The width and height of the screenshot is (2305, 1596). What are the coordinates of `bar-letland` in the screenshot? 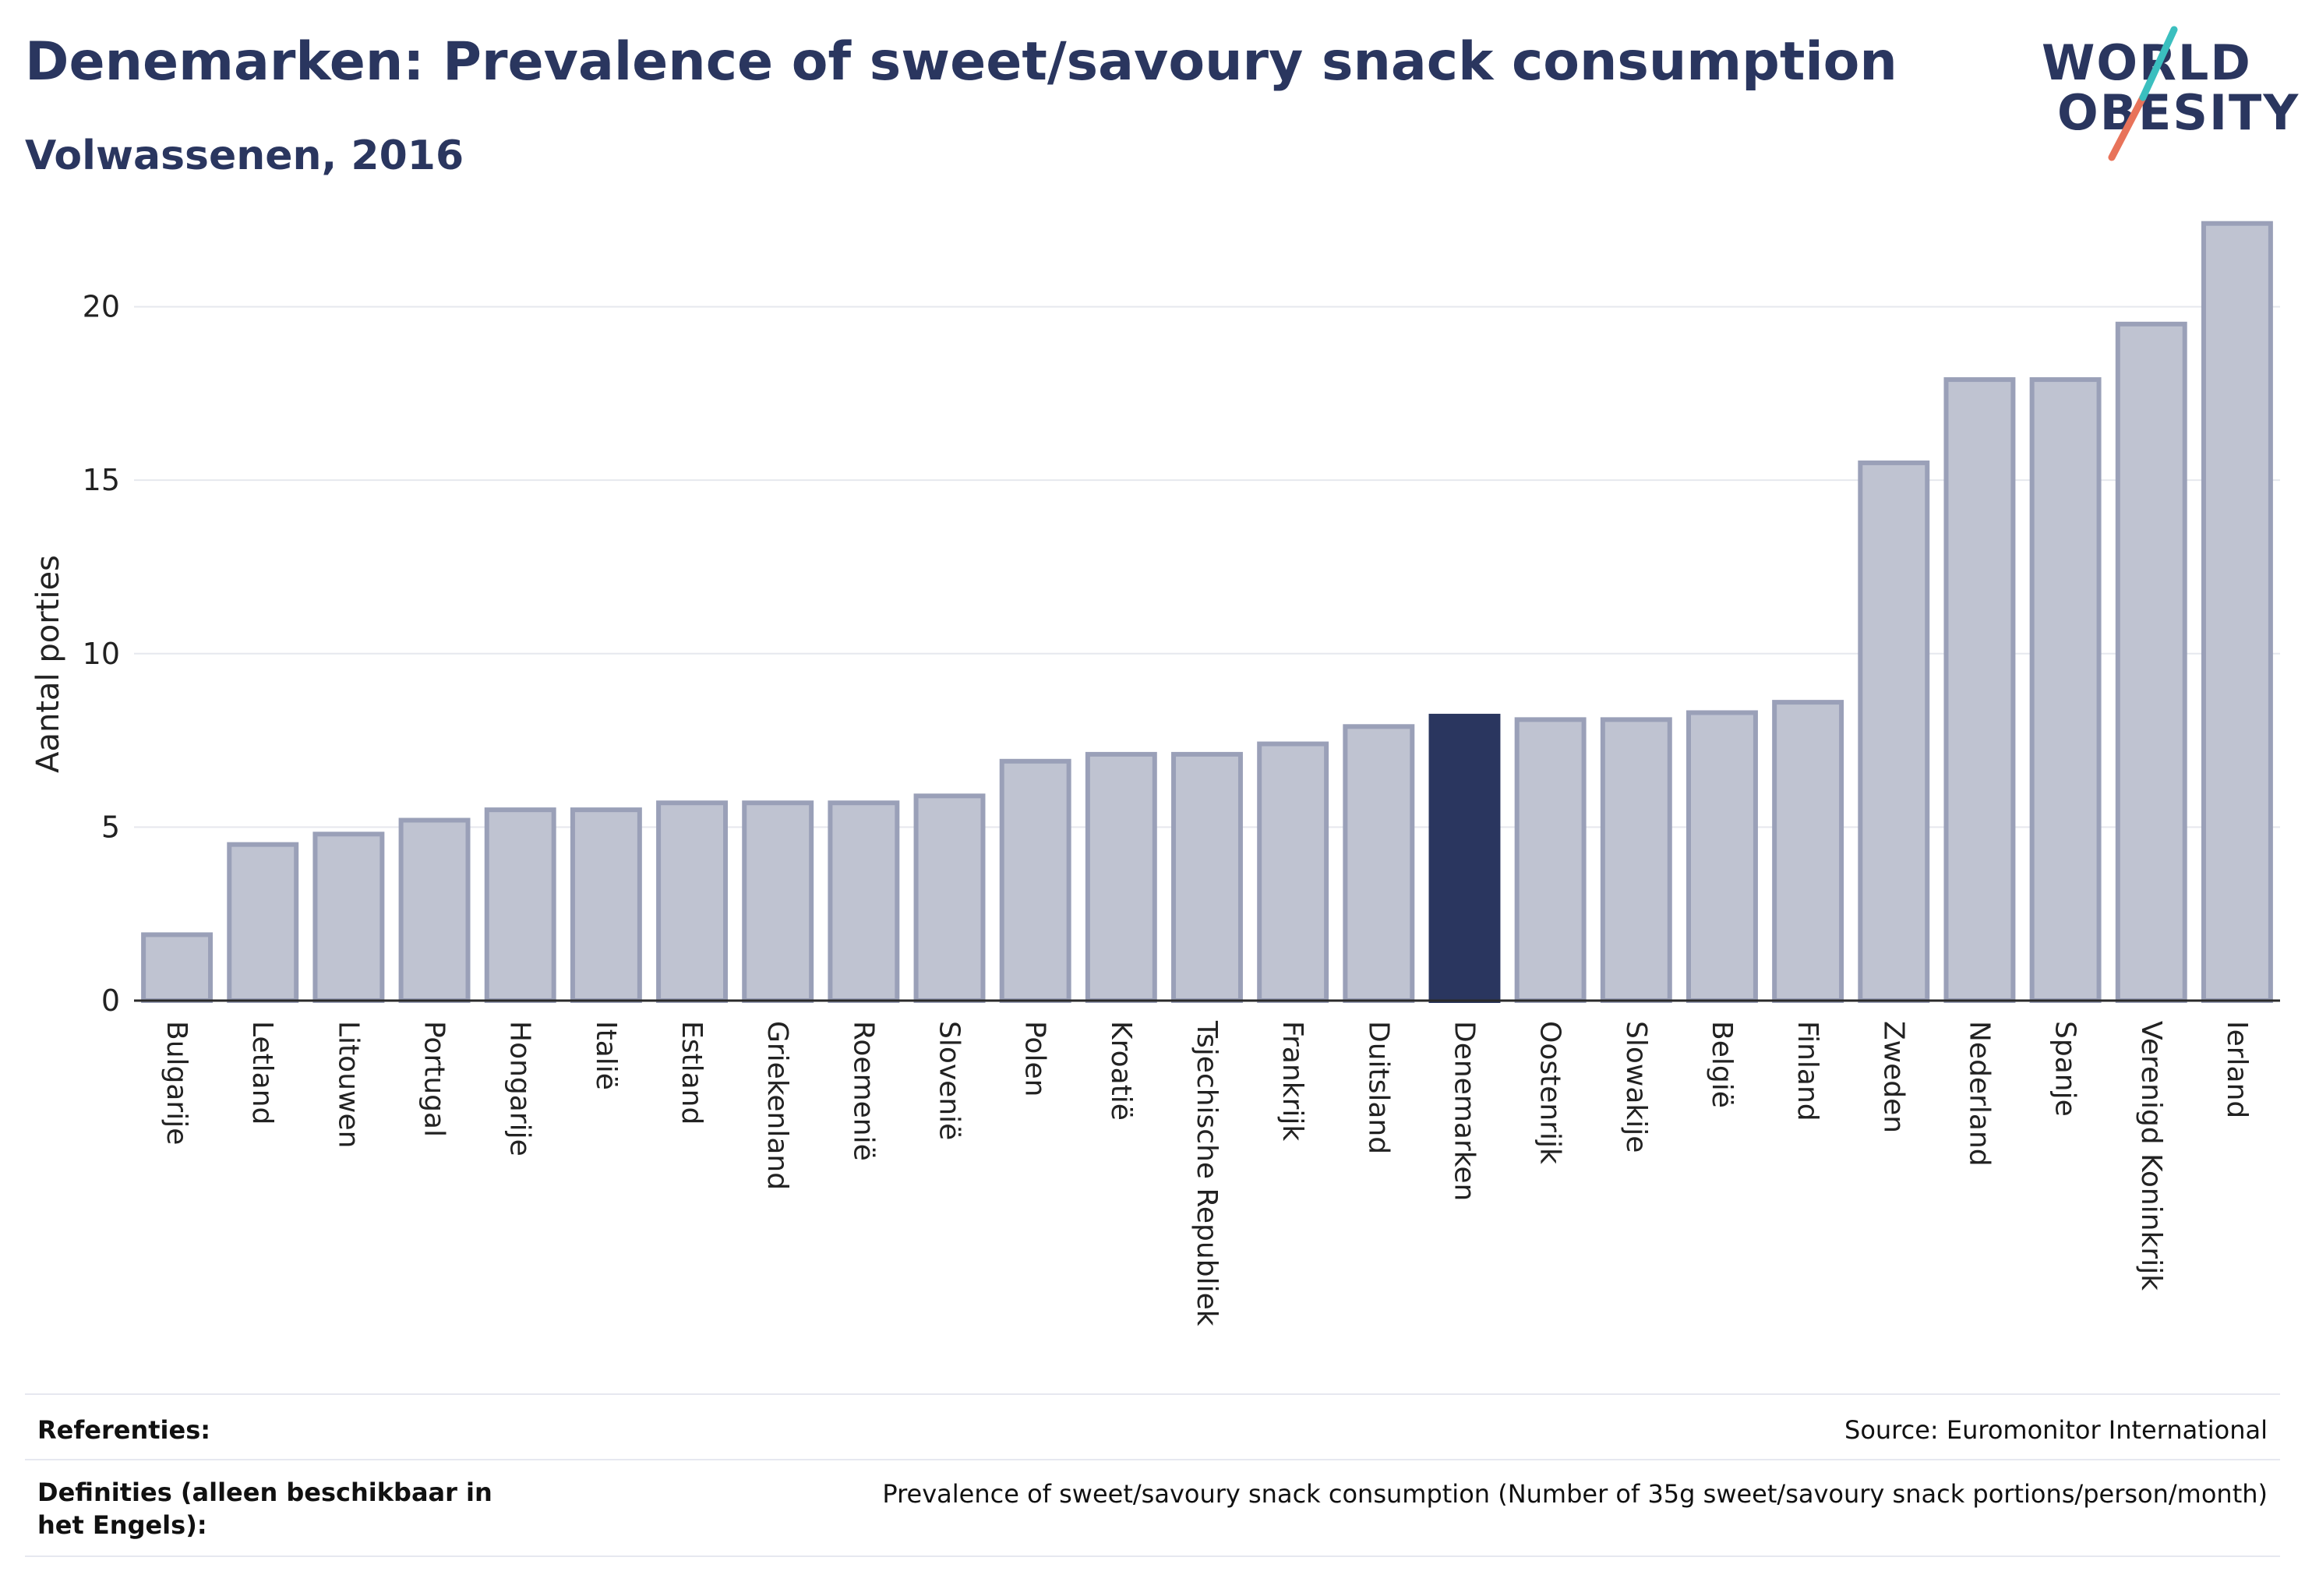 It's located at (263, 923).